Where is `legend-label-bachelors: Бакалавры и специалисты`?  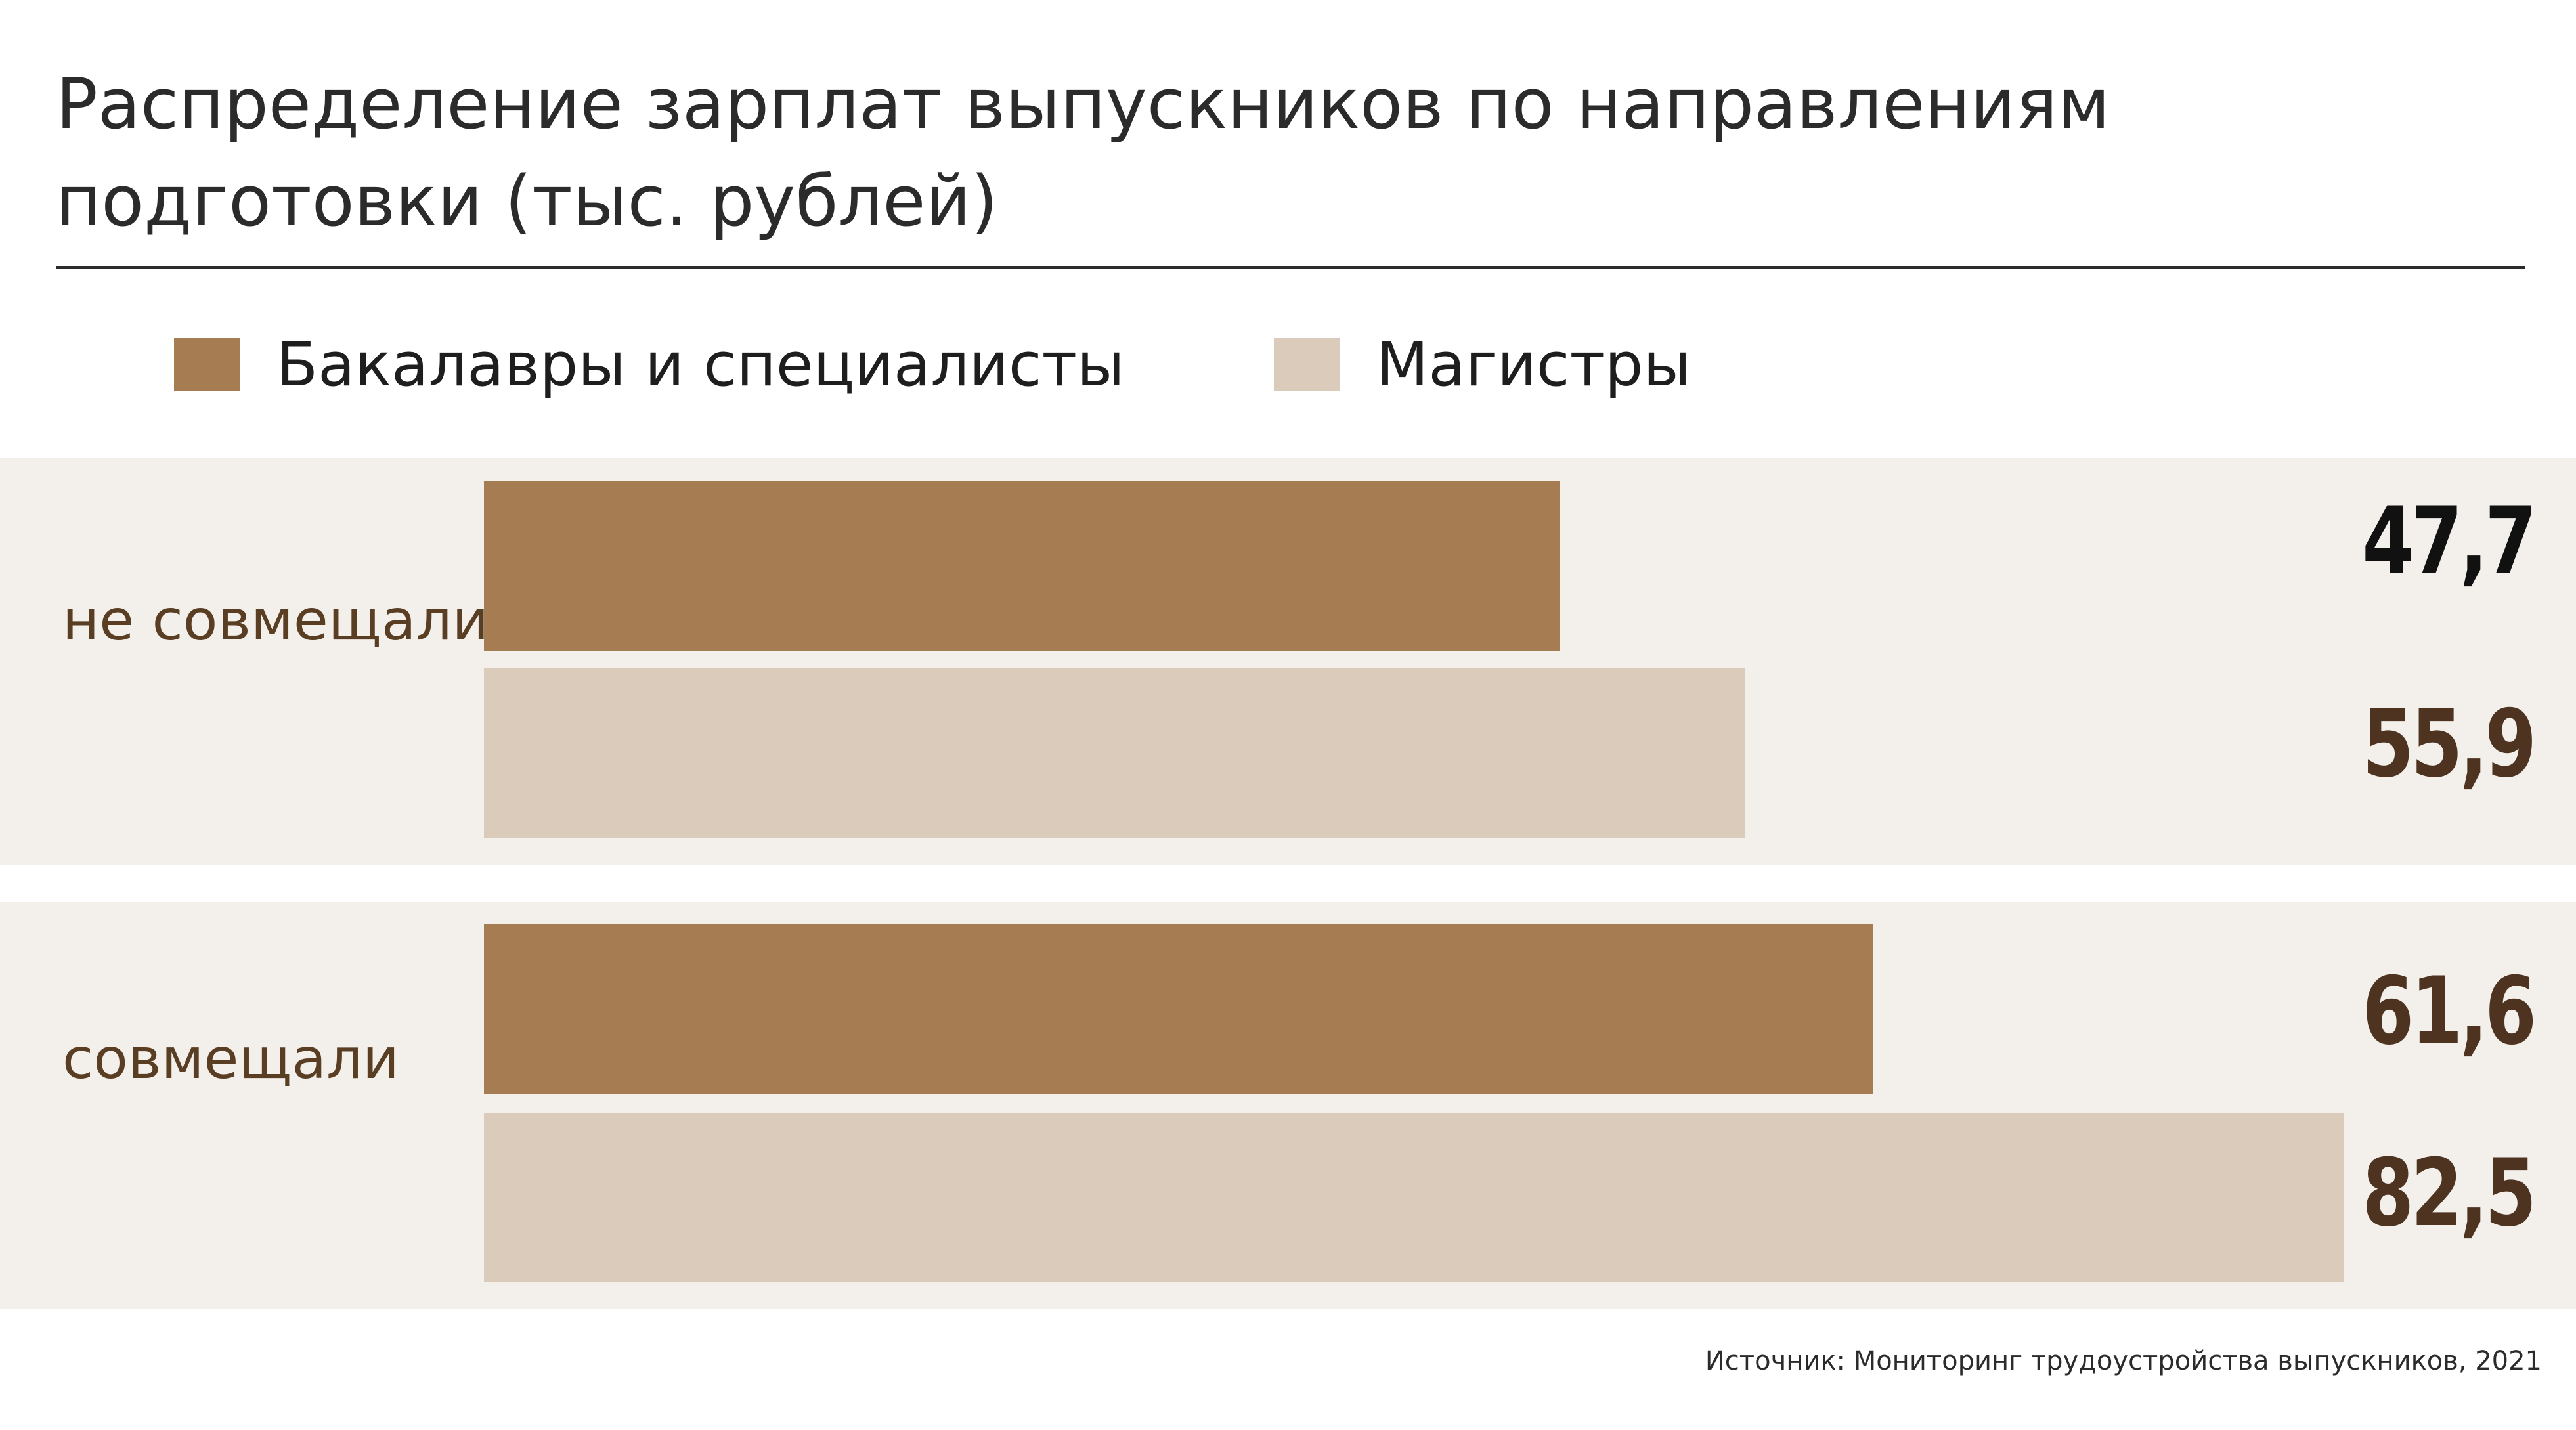 legend-label-bachelors: Бакалавры и специалисты is located at coordinates (700, 364).